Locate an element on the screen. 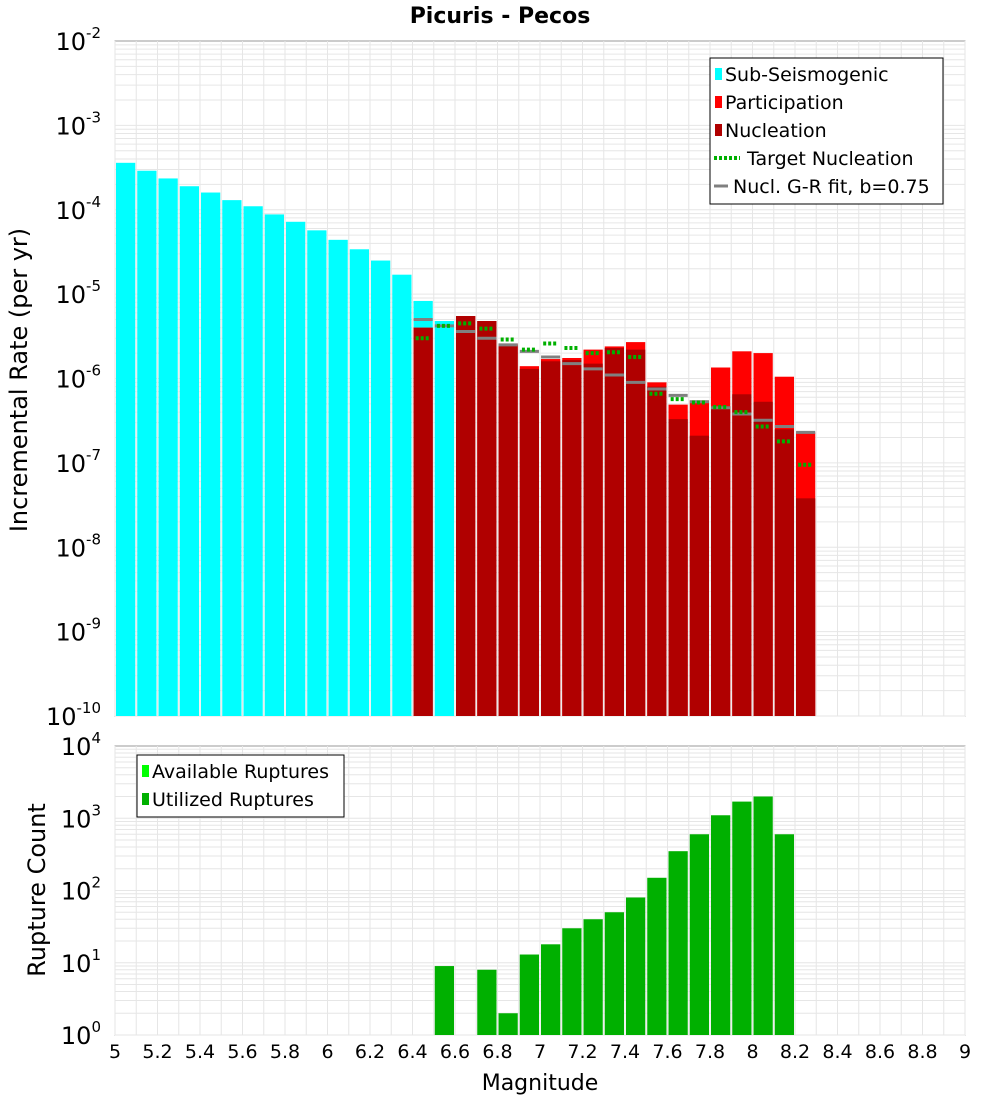 This screenshot has height=1104, width=1000. y-tick-label: 10⁴ is located at coordinates (81, 745).